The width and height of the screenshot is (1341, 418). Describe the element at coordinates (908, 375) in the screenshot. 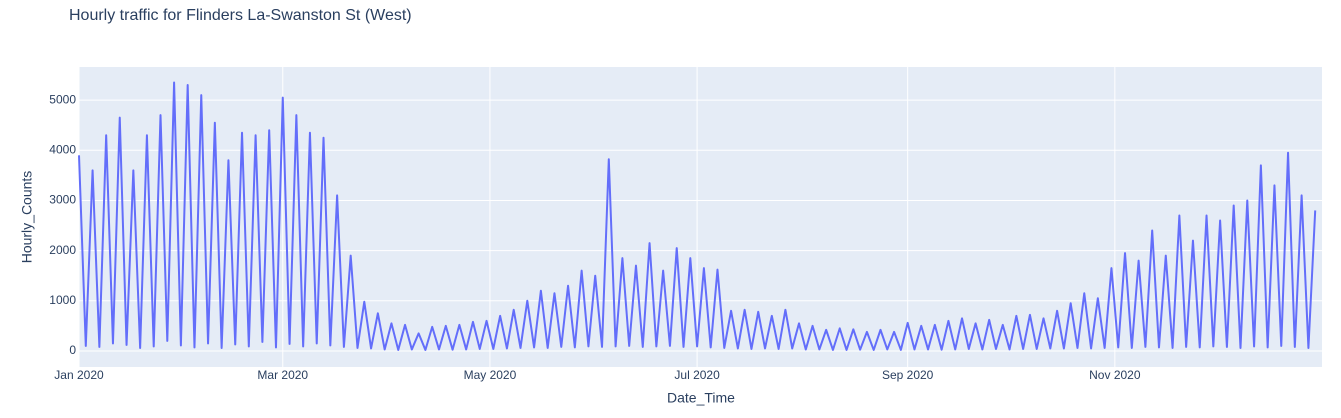

I see `x-tick-label: Sep 2020` at that location.